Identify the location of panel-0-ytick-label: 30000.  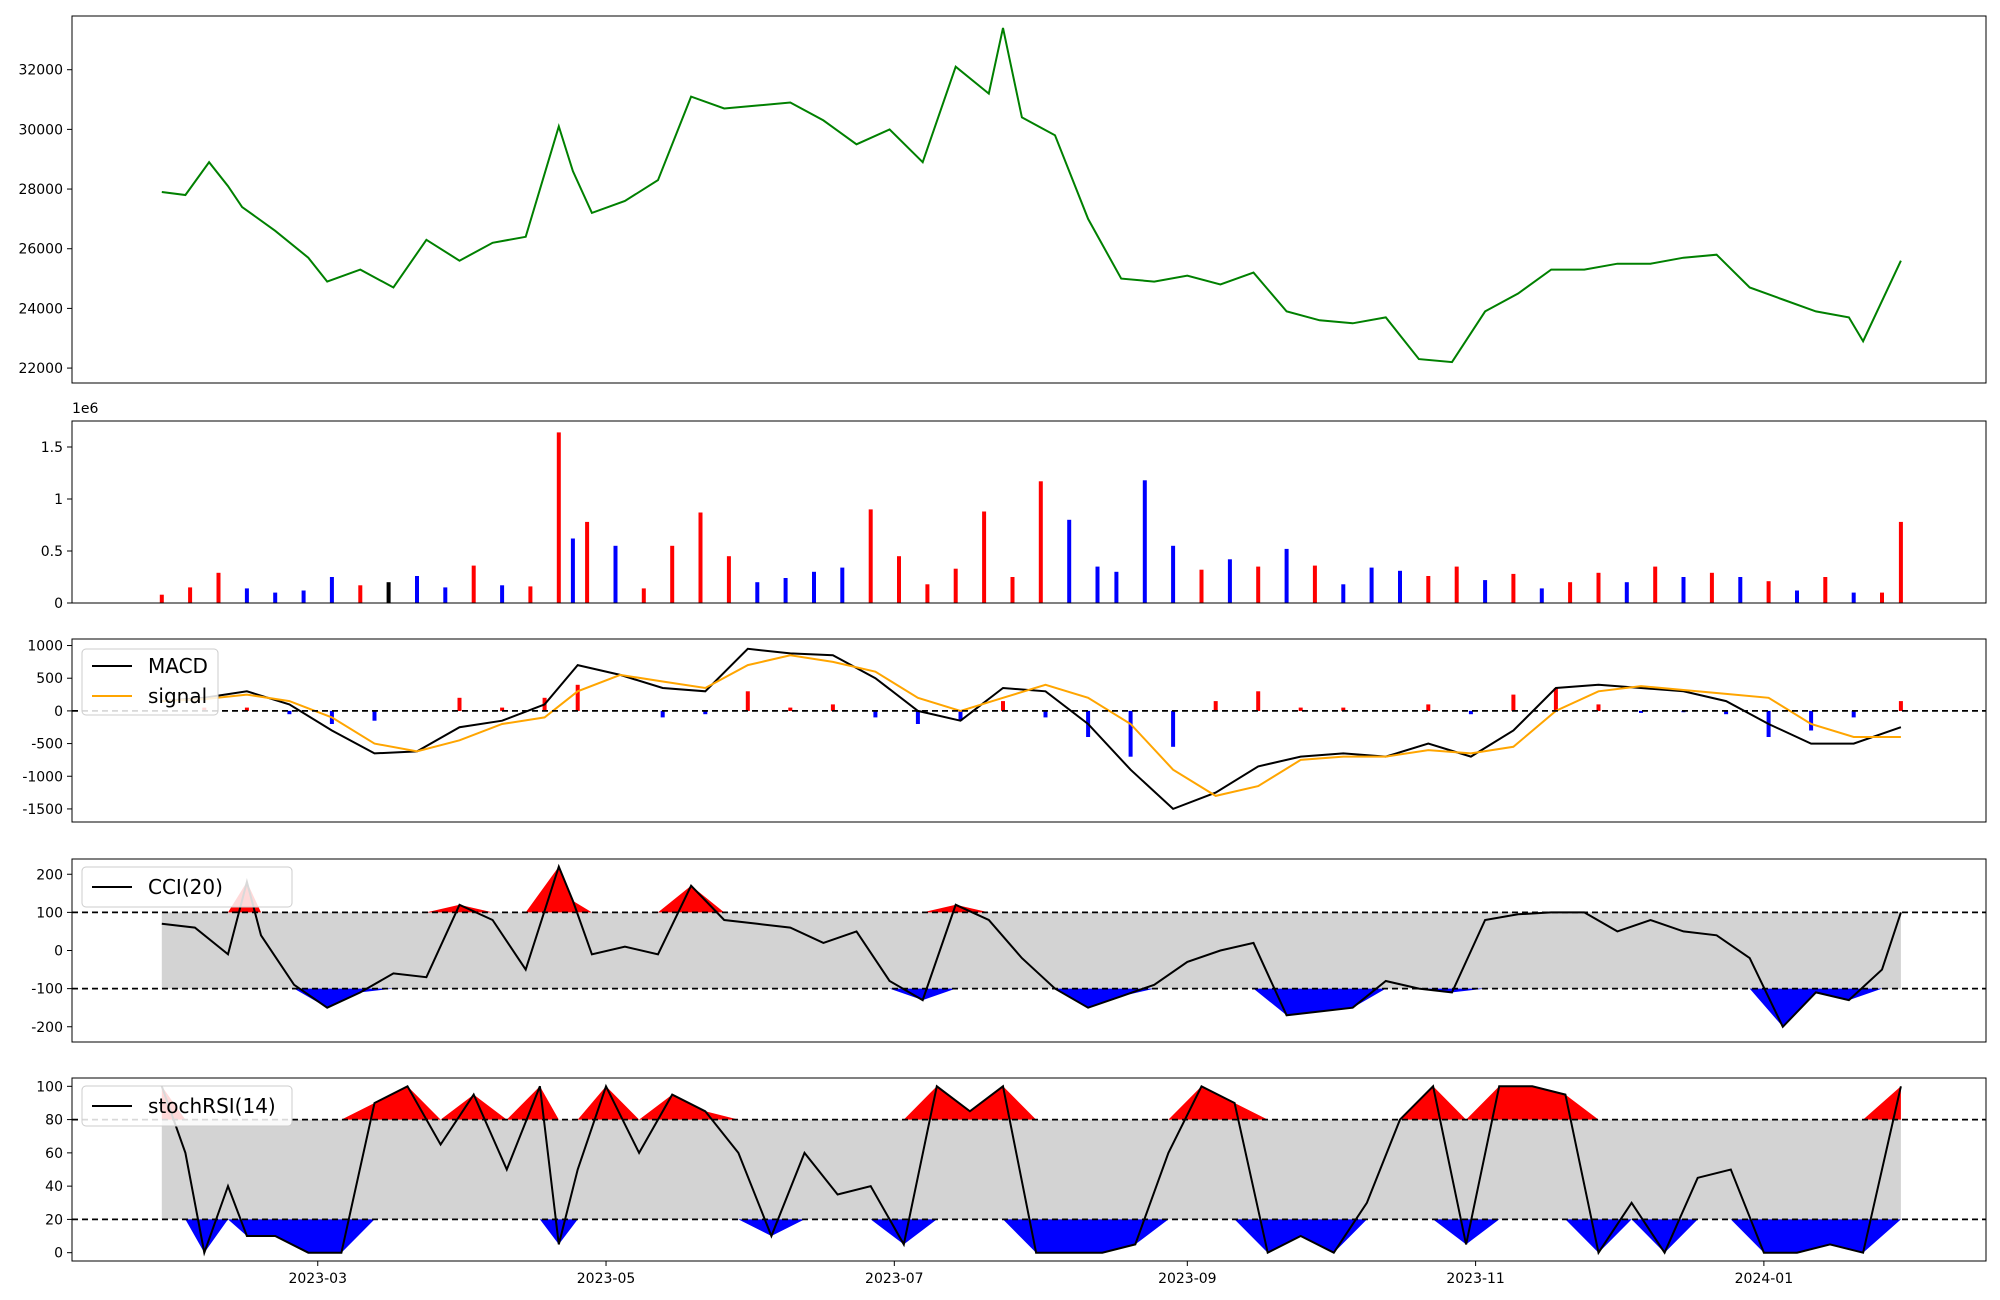
(40, 130).